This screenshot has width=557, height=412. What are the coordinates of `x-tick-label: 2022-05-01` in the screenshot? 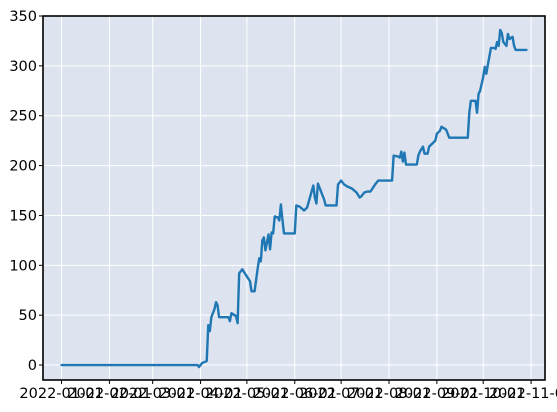 It's located at (247, 394).